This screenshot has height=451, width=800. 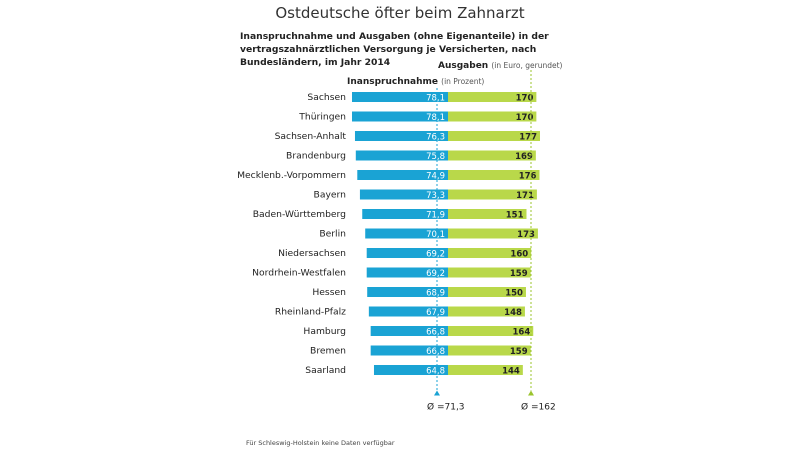 What do you see at coordinates (435, 313) in the screenshot?
I see `usage-value-label: 67,9` at bounding box center [435, 313].